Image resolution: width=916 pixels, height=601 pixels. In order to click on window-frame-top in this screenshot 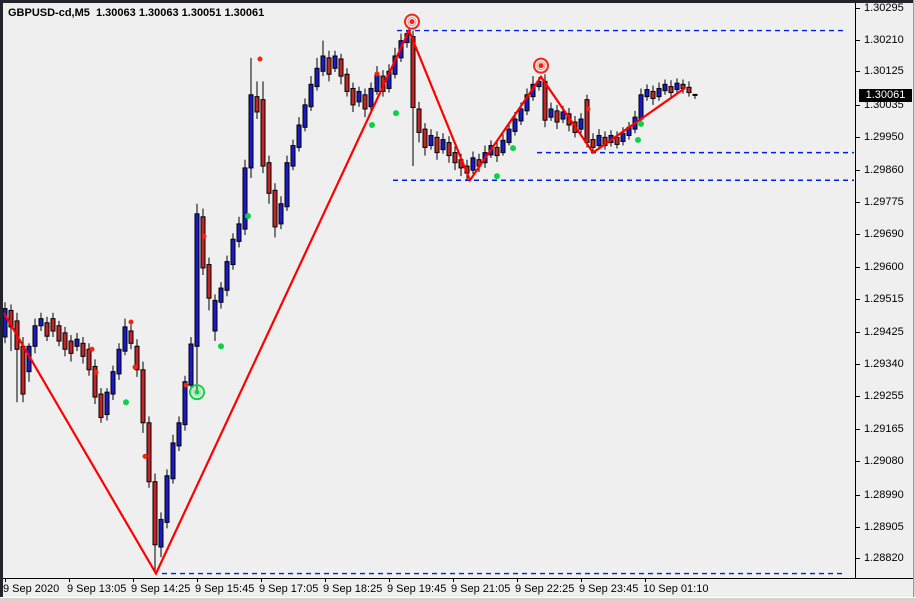, I will do `click(458, 1)`.